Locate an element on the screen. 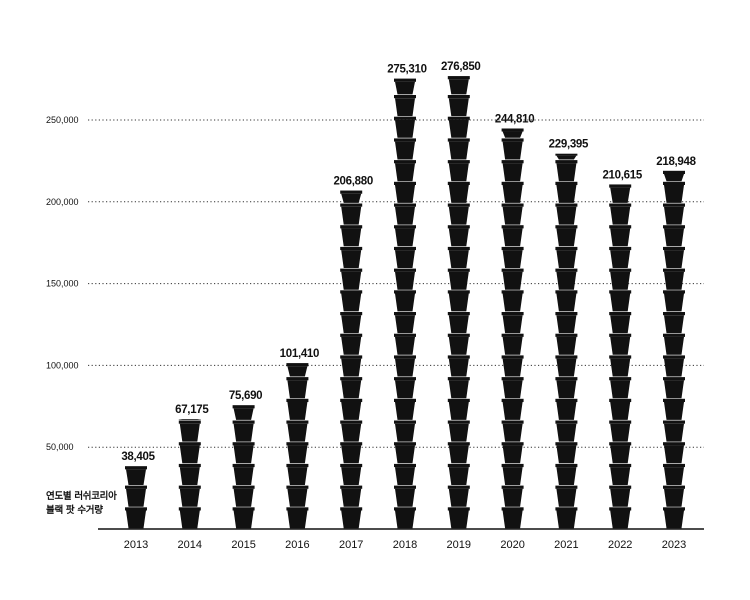 The image size is (750, 600). x-tick-label: 2020 is located at coordinates (512, 545).